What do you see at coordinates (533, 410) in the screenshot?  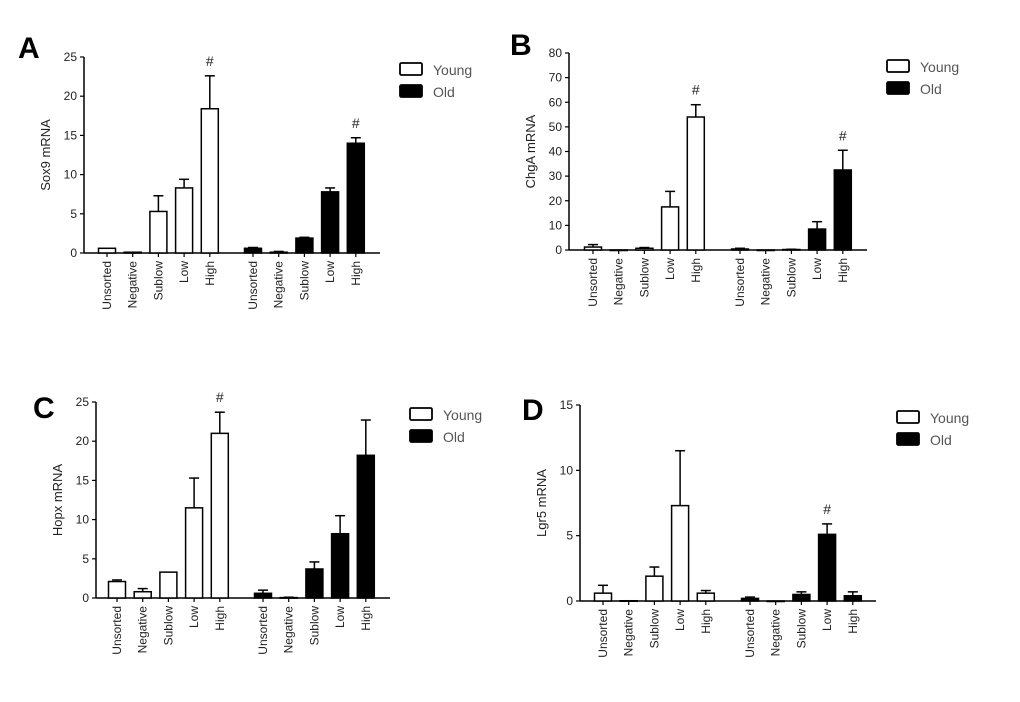 I see `panel-label: D` at bounding box center [533, 410].